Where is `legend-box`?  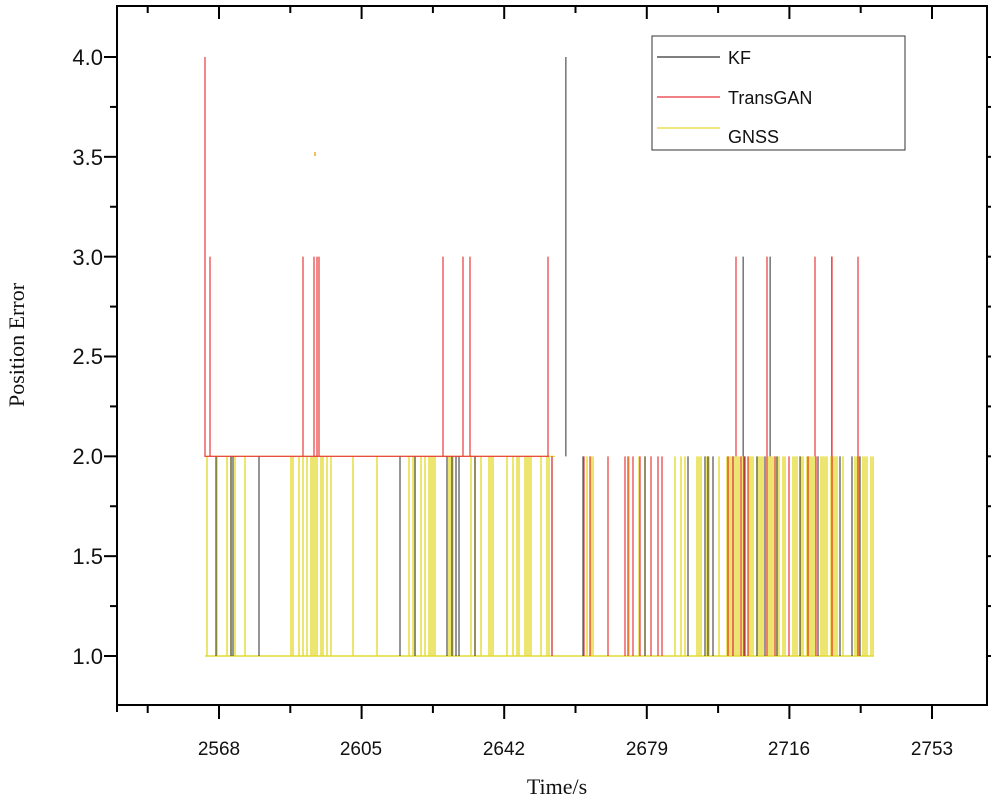 legend-box is located at coordinates (778, 93).